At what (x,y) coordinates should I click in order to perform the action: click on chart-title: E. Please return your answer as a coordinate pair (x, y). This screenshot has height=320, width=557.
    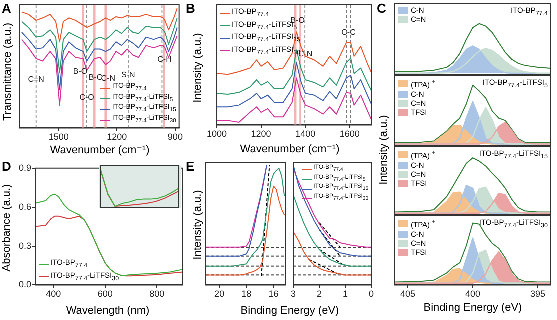
    Looking at the image, I should click on (190, 166).